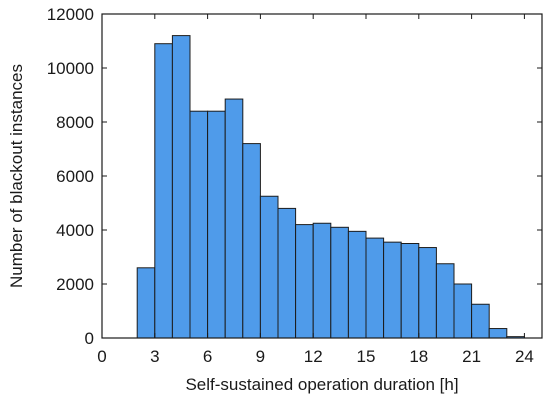  Describe the element at coordinates (524, 356) in the screenshot. I see `x-tick-label: 24` at that location.